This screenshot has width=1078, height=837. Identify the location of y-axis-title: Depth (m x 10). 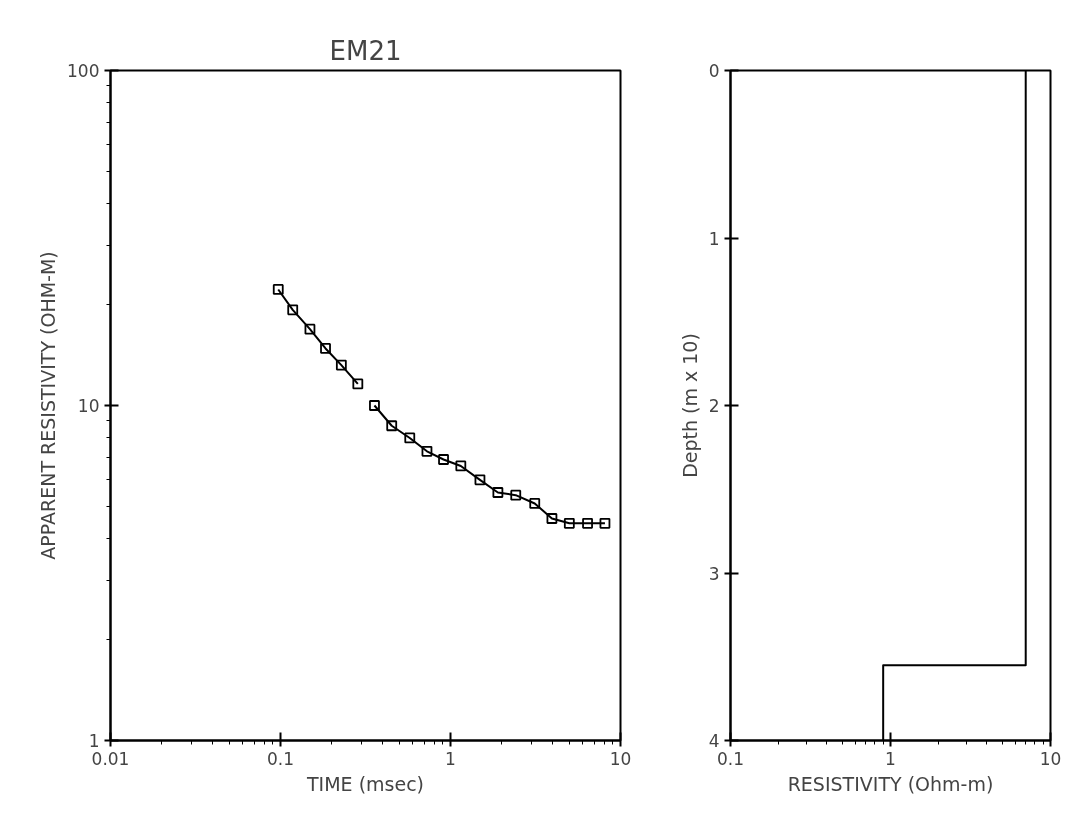
(689, 405).